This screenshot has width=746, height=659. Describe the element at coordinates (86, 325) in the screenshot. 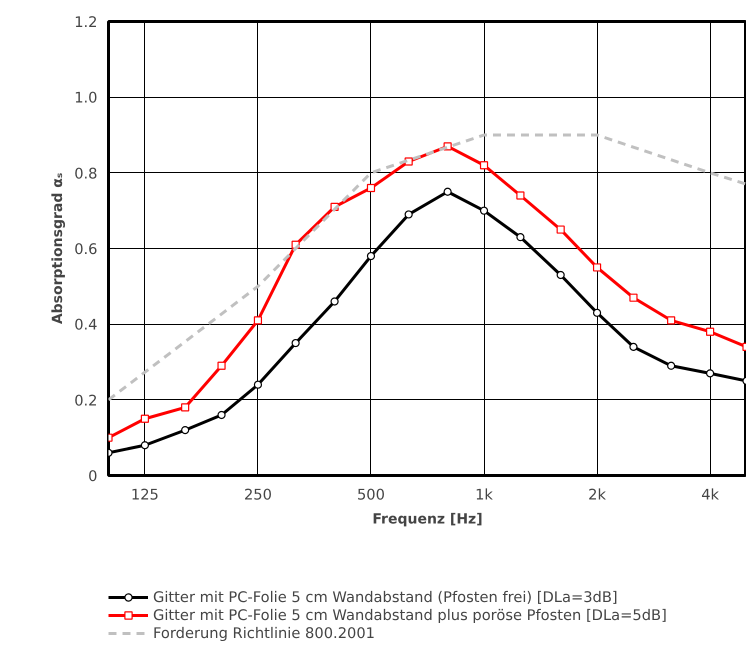

I see `y-tick-label: 0.4` at that location.